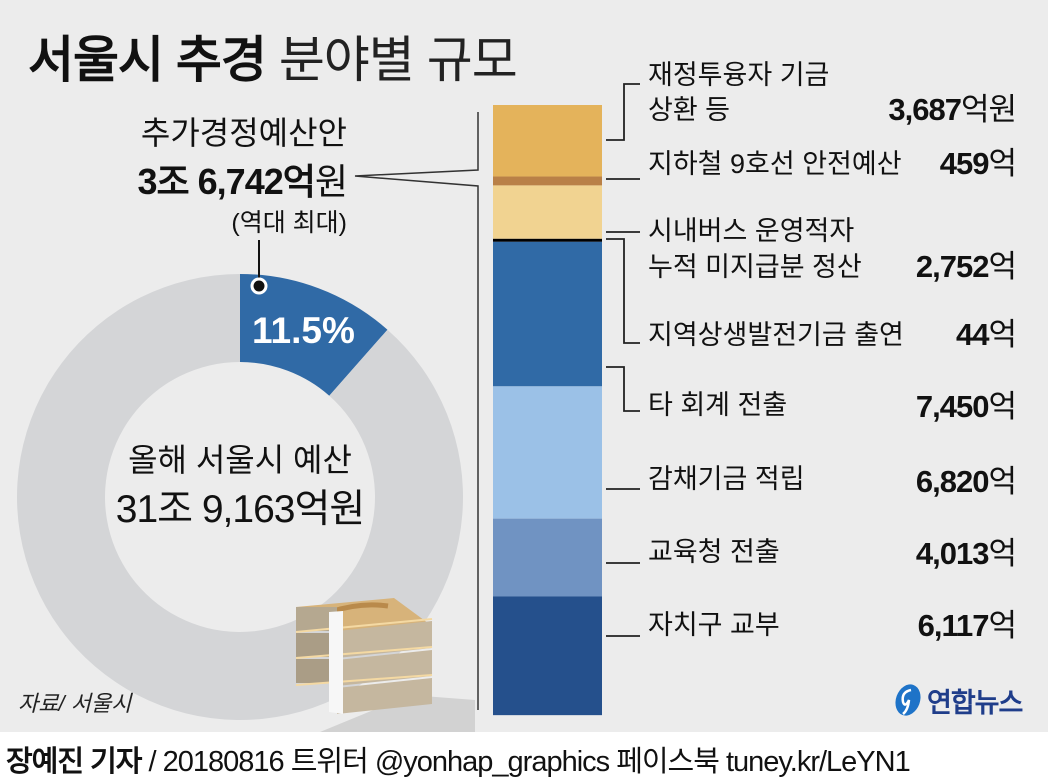 This screenshot has height=781, width=1048. Describe the element at coordinates (726, 479) in the screenshot. I see `category-label-5: 감채기금 적립` at that location.